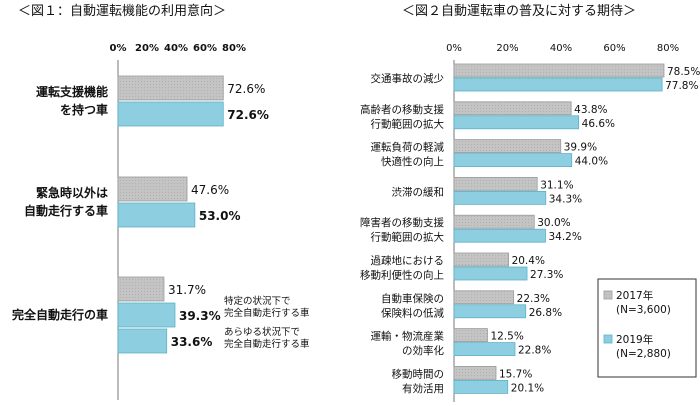 Image resolution: width=700 pixels, height=406 pixels. What do you see at coordinates (257, 301) in the screenshot?
I see `chart1-annotation: 特定の状況下で` at bounding box center [257, 301].